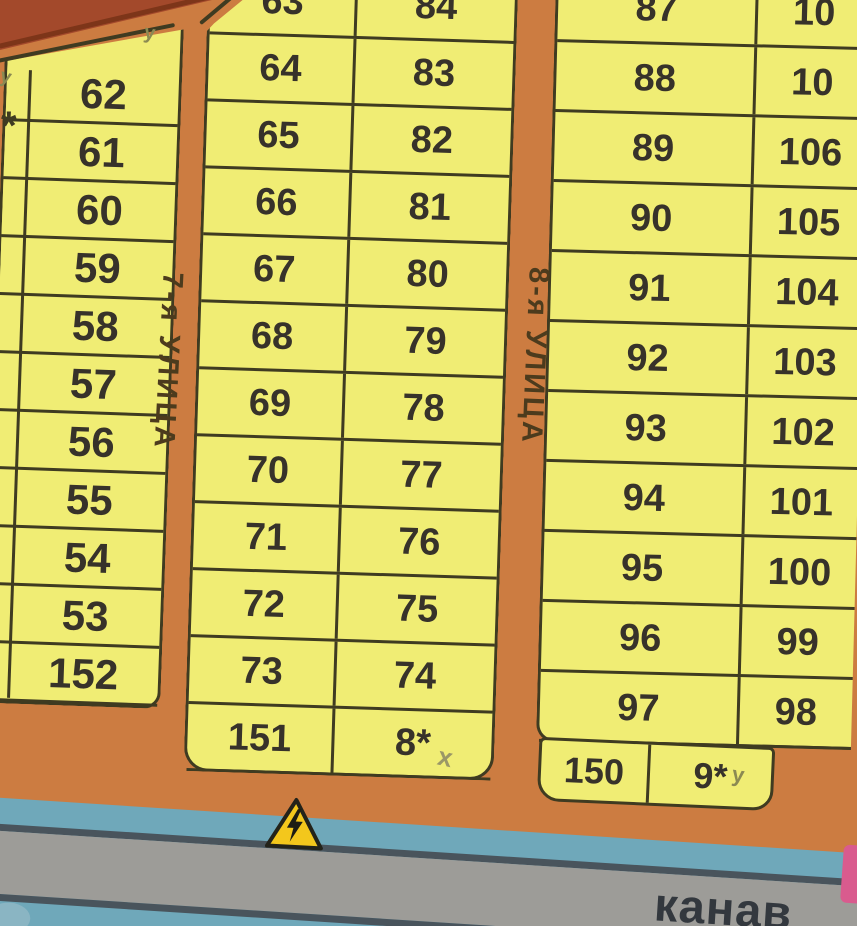 The width and height of the screenshot is (857, 926). What do you see at coordinates (848, 874) in the screenshot?
I see `pink-marker` at bounding box center [848, 874].